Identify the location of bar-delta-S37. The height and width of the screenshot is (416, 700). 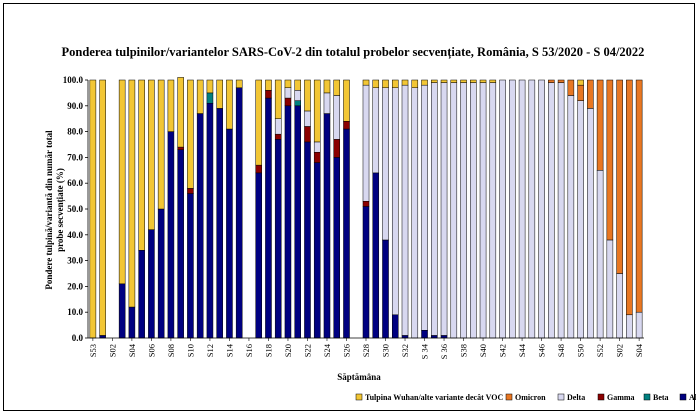
(454, 210).